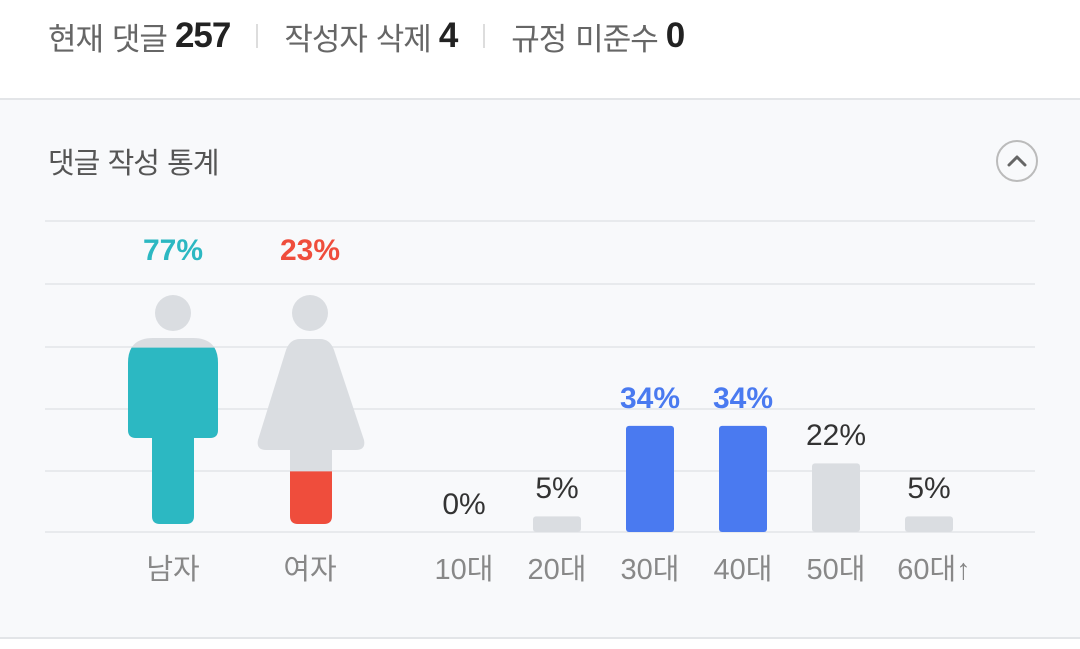 The image size is (1080, 649). I want to click on female-figure, so click(311, 409).